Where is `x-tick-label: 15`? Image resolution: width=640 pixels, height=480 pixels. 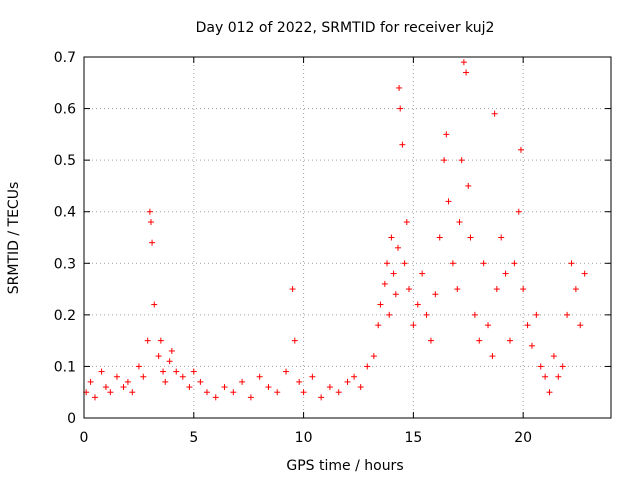
x-tick-label: 15 is located at coordinates (413, 438).